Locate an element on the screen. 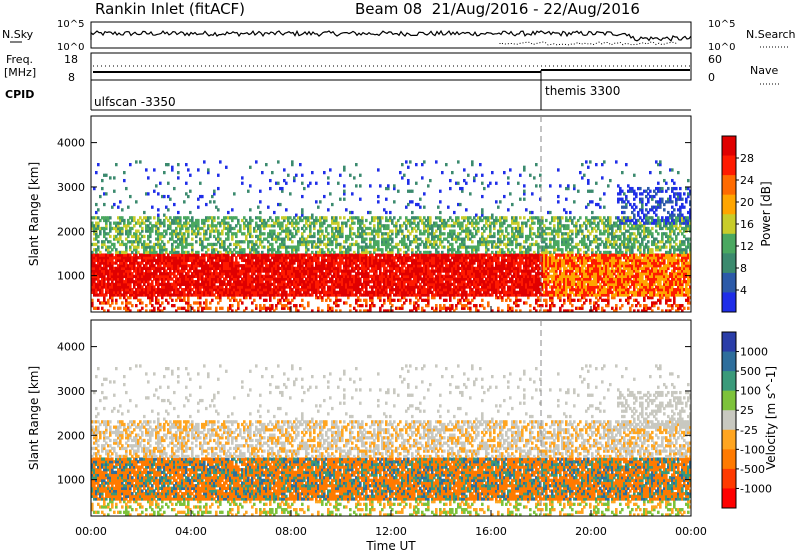 The width and height of the screenshot is (800, 554). velocity-ytick-0: 1000 is located at coordinates (71, 480).